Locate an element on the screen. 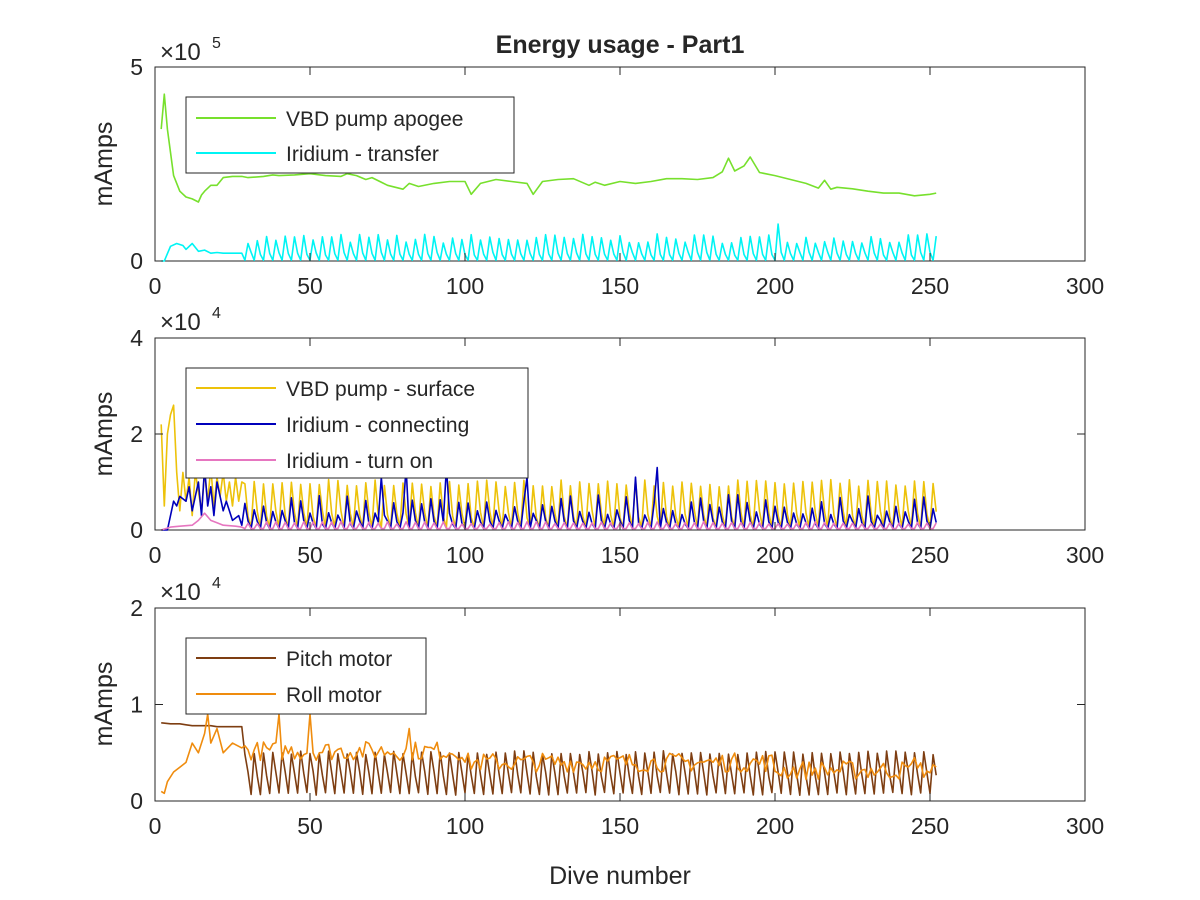 This screenshot has height=900, width=1200. y-tick-label: 5 is located at coordinates (136, 67).